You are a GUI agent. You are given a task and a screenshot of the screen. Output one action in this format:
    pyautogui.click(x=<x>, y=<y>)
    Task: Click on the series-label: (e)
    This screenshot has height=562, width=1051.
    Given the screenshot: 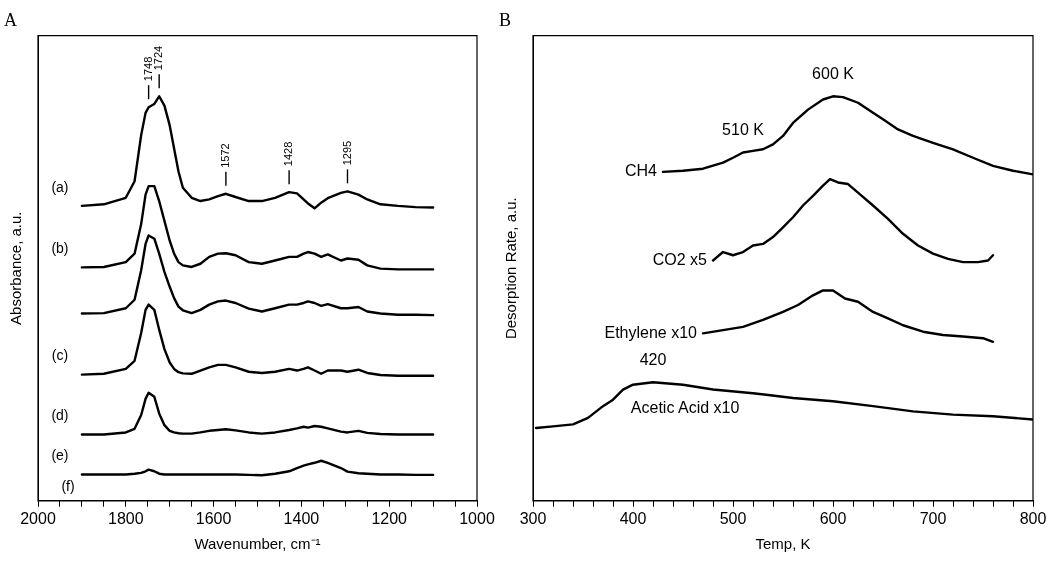 What is the action you would take?
    pyautogui.click(x=60, y=455)
    